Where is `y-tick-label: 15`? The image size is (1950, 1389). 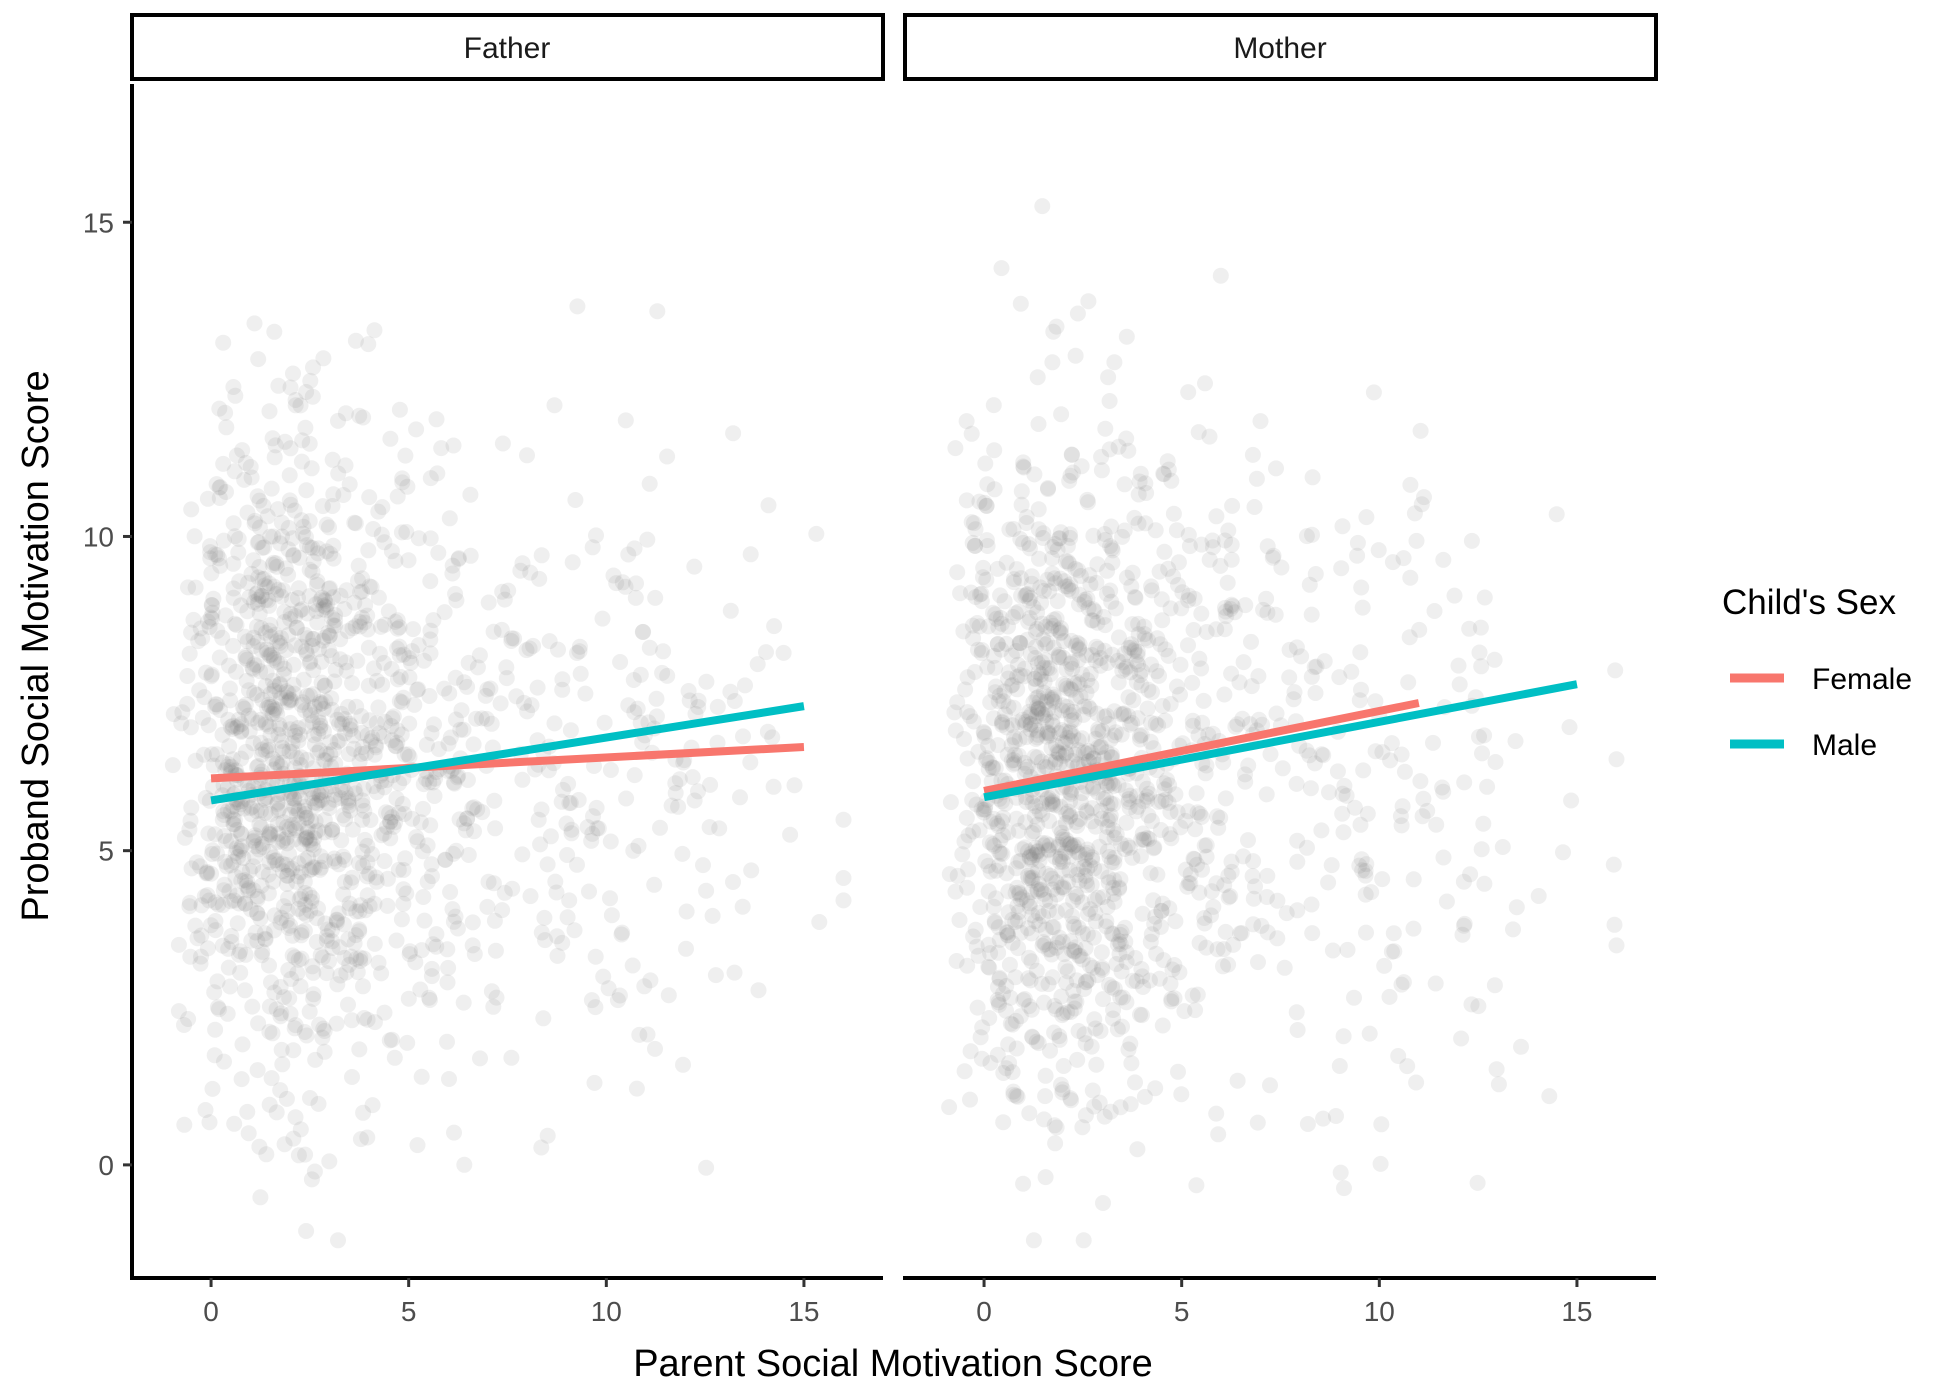 y-tick-label: 15 is located at coordinates (98, 222).